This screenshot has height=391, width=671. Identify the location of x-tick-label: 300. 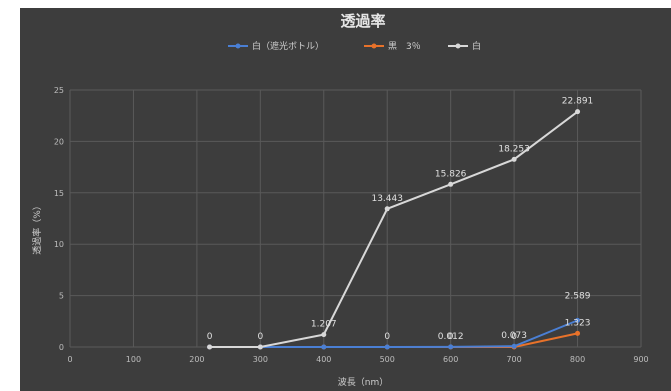
(260, 359).